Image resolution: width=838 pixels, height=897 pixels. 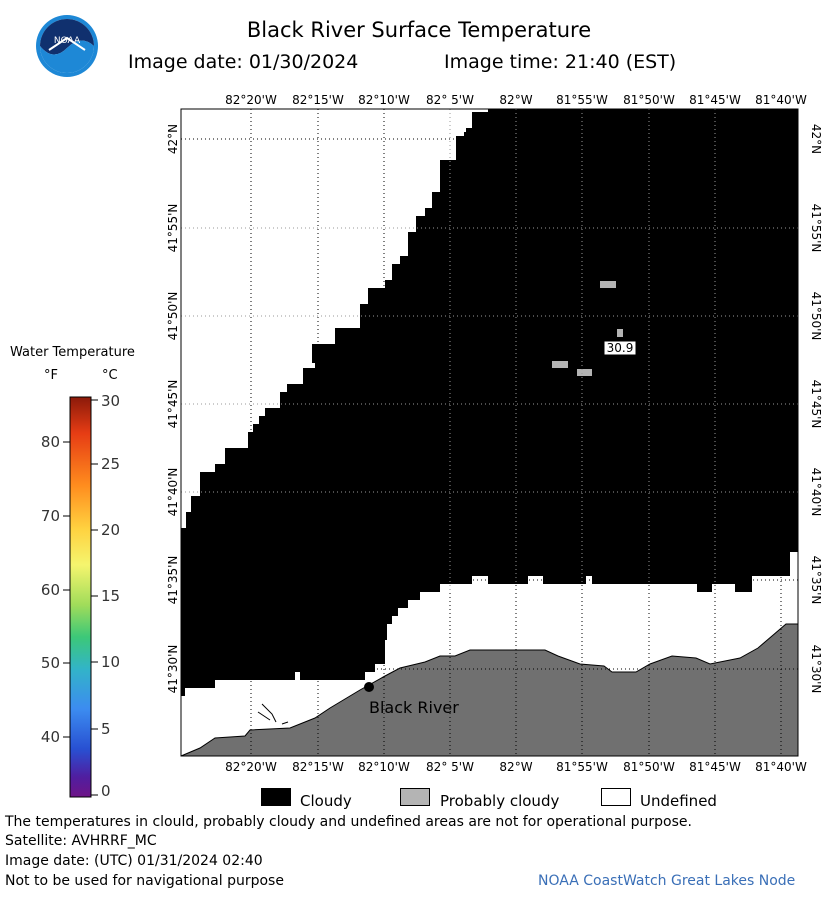 I want to click on probably-cloudy-swatch, so click(x=415, y=797).